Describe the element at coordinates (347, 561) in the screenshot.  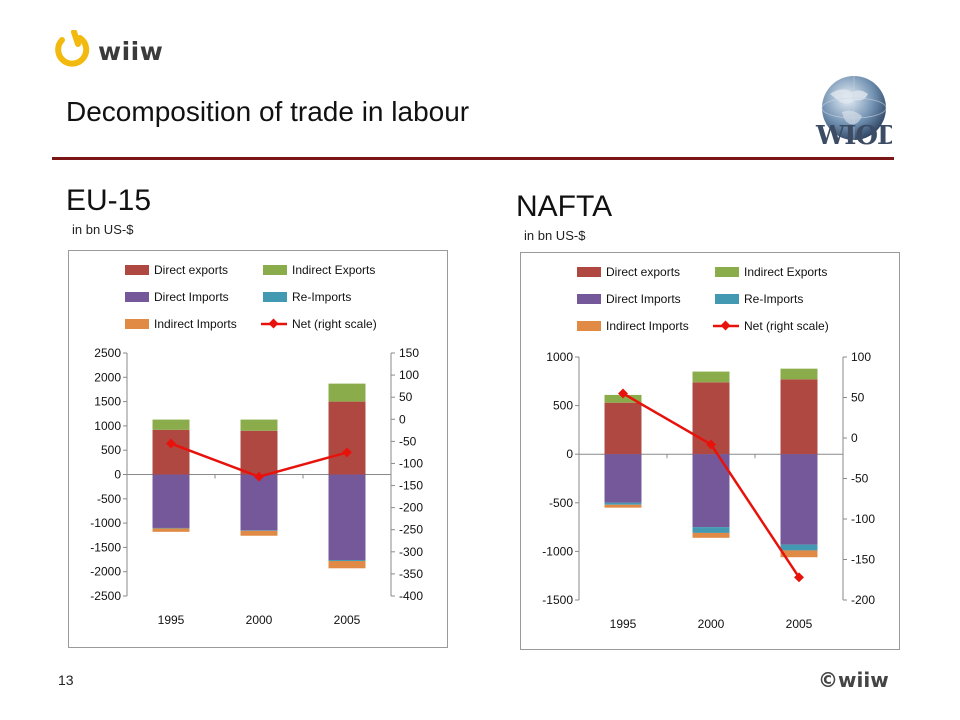
I see `bar-re-imports-2005` at that location.